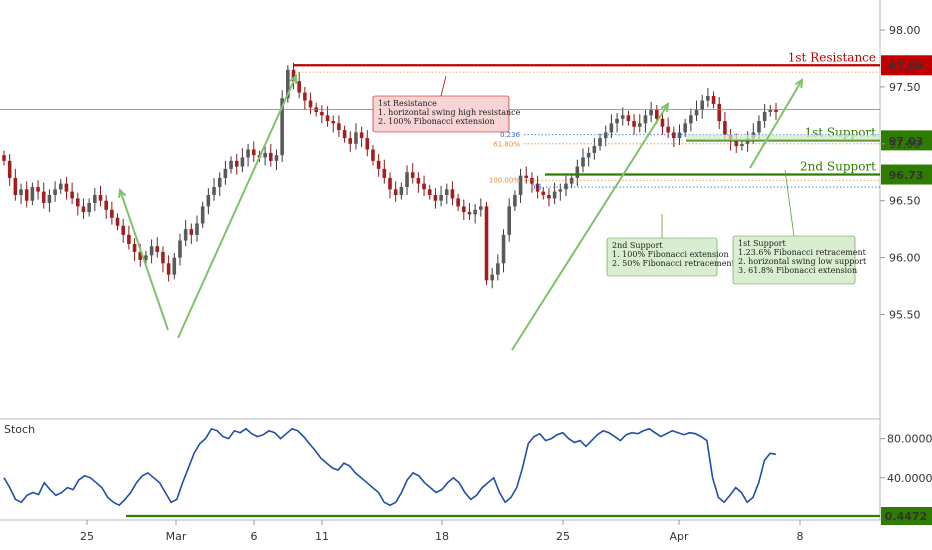 The image size is (932, 550). I want to click on time-tick-label: 25, so click(563, 536).